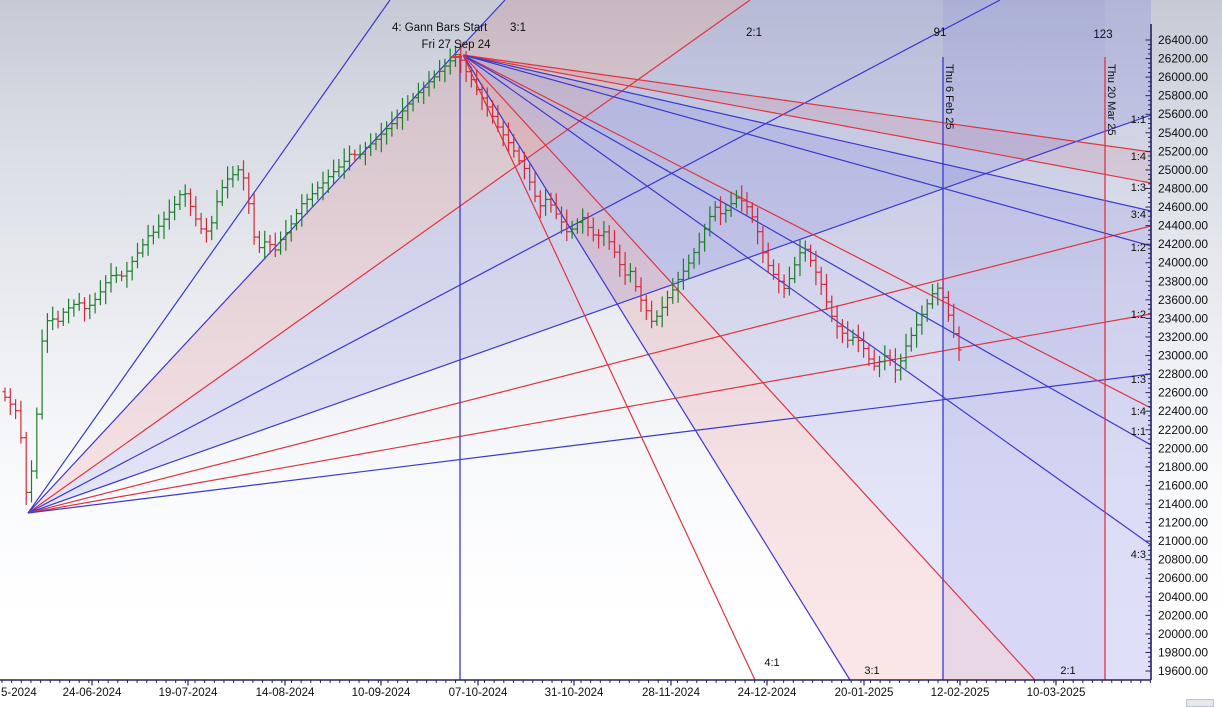 This screenshot has width=1222, height=707. I want to click on y-axis-price-label: 21200.00, so click(1183, 523).